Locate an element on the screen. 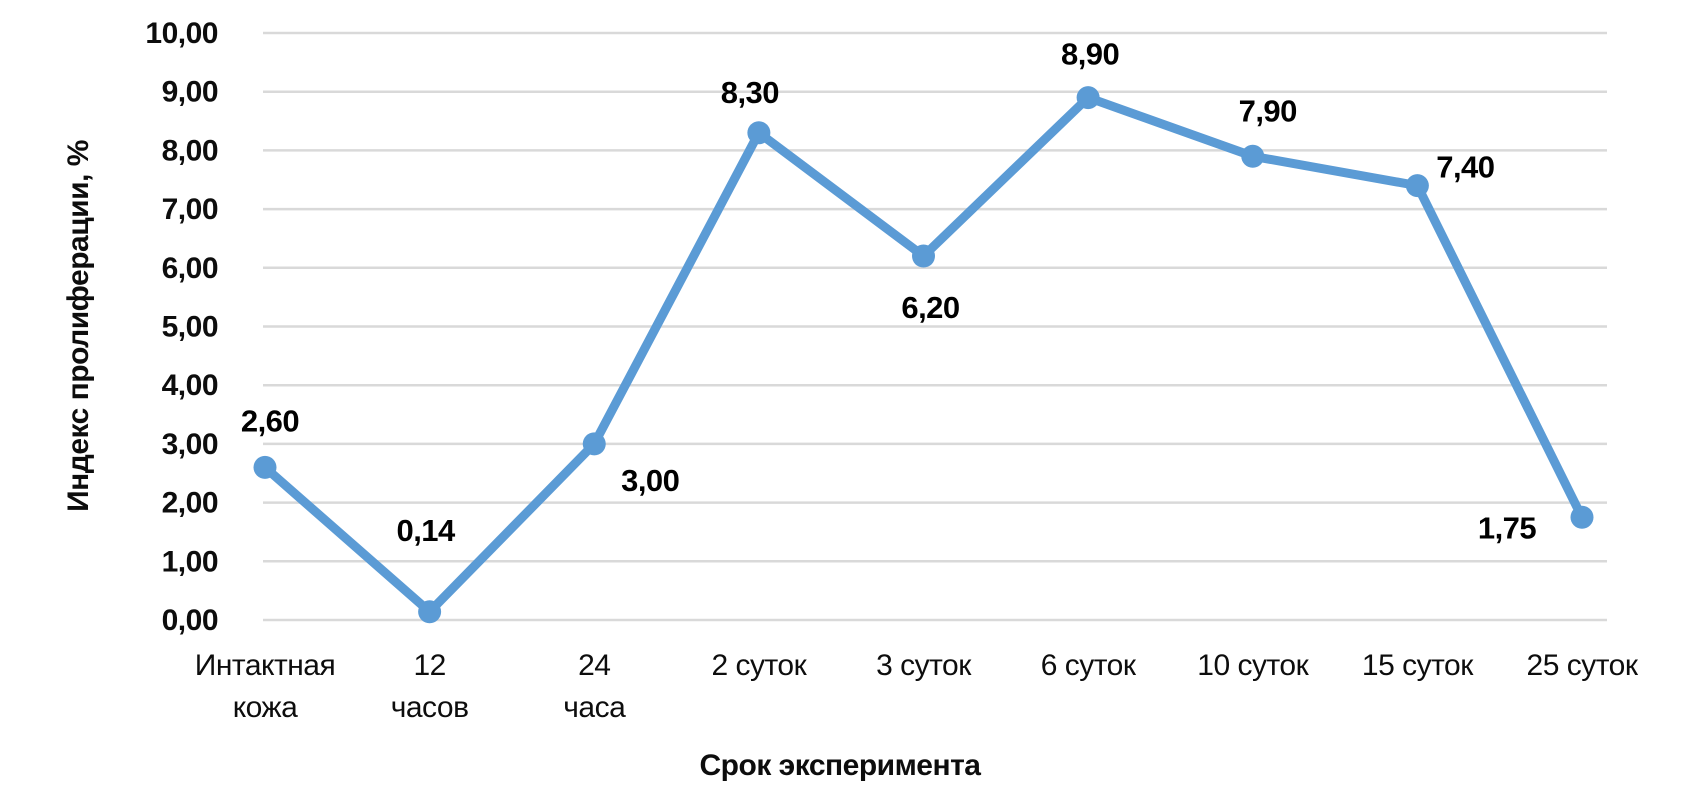 The height and width of the screenshot is (803, 1681). y-tick-label: 2,00 is located at coordinates (190, 503).